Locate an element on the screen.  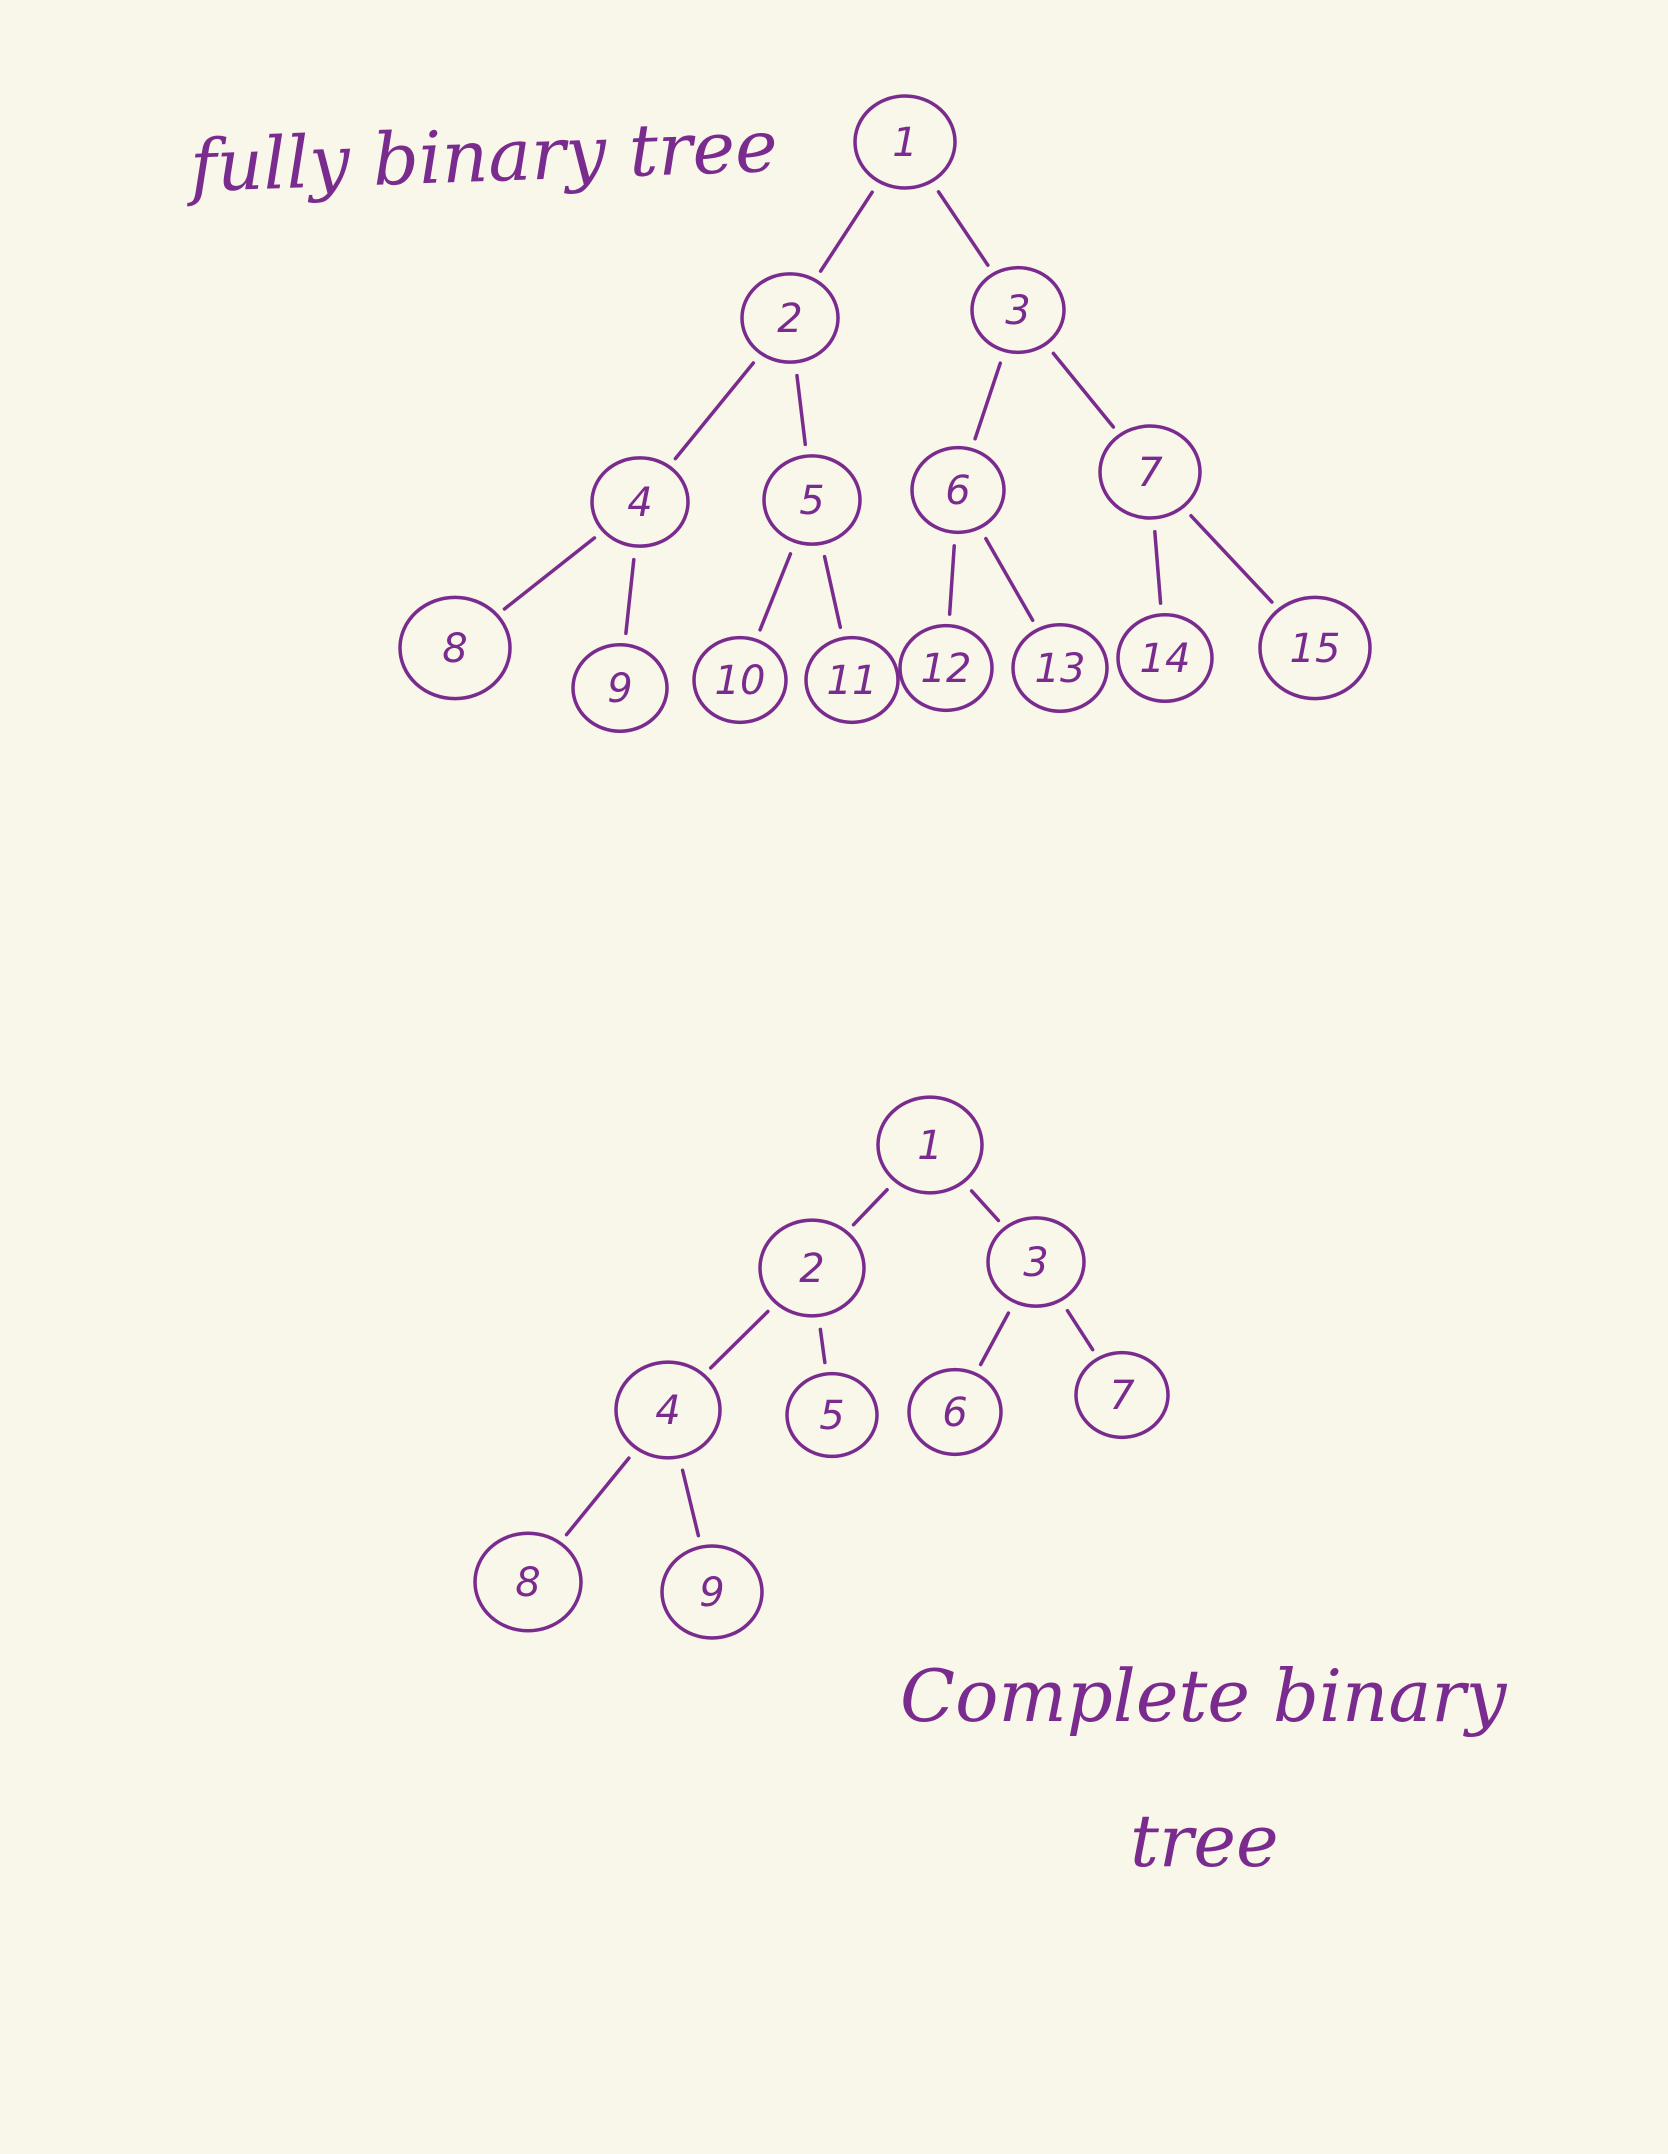
complete-node-5: 5 is located at coordinates (832, 1415).